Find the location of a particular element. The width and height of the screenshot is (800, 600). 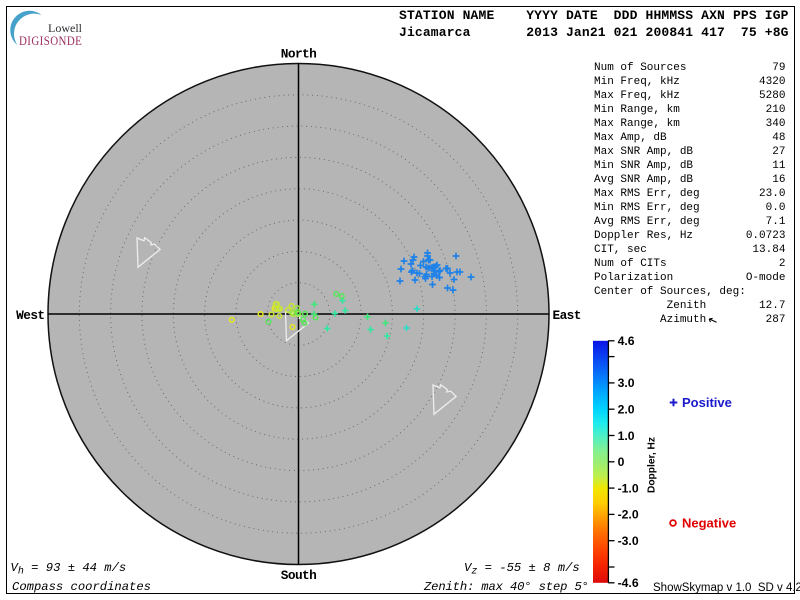

svg-text: Compass coordinates is located at coordinates (81, 587).